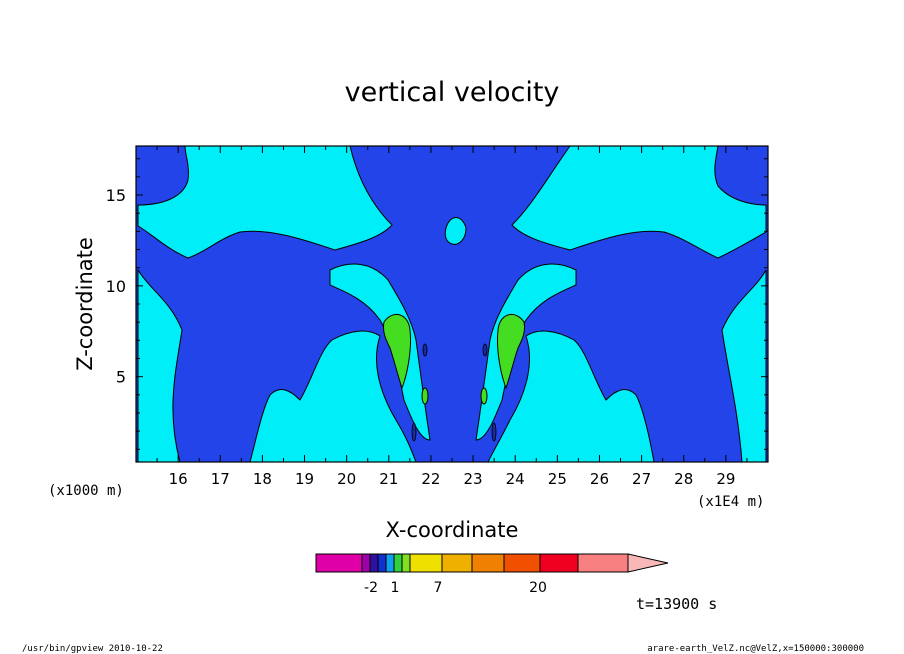 The image size is (904, 654). I want to click on y-tick-label: 15, so click(116, 195).